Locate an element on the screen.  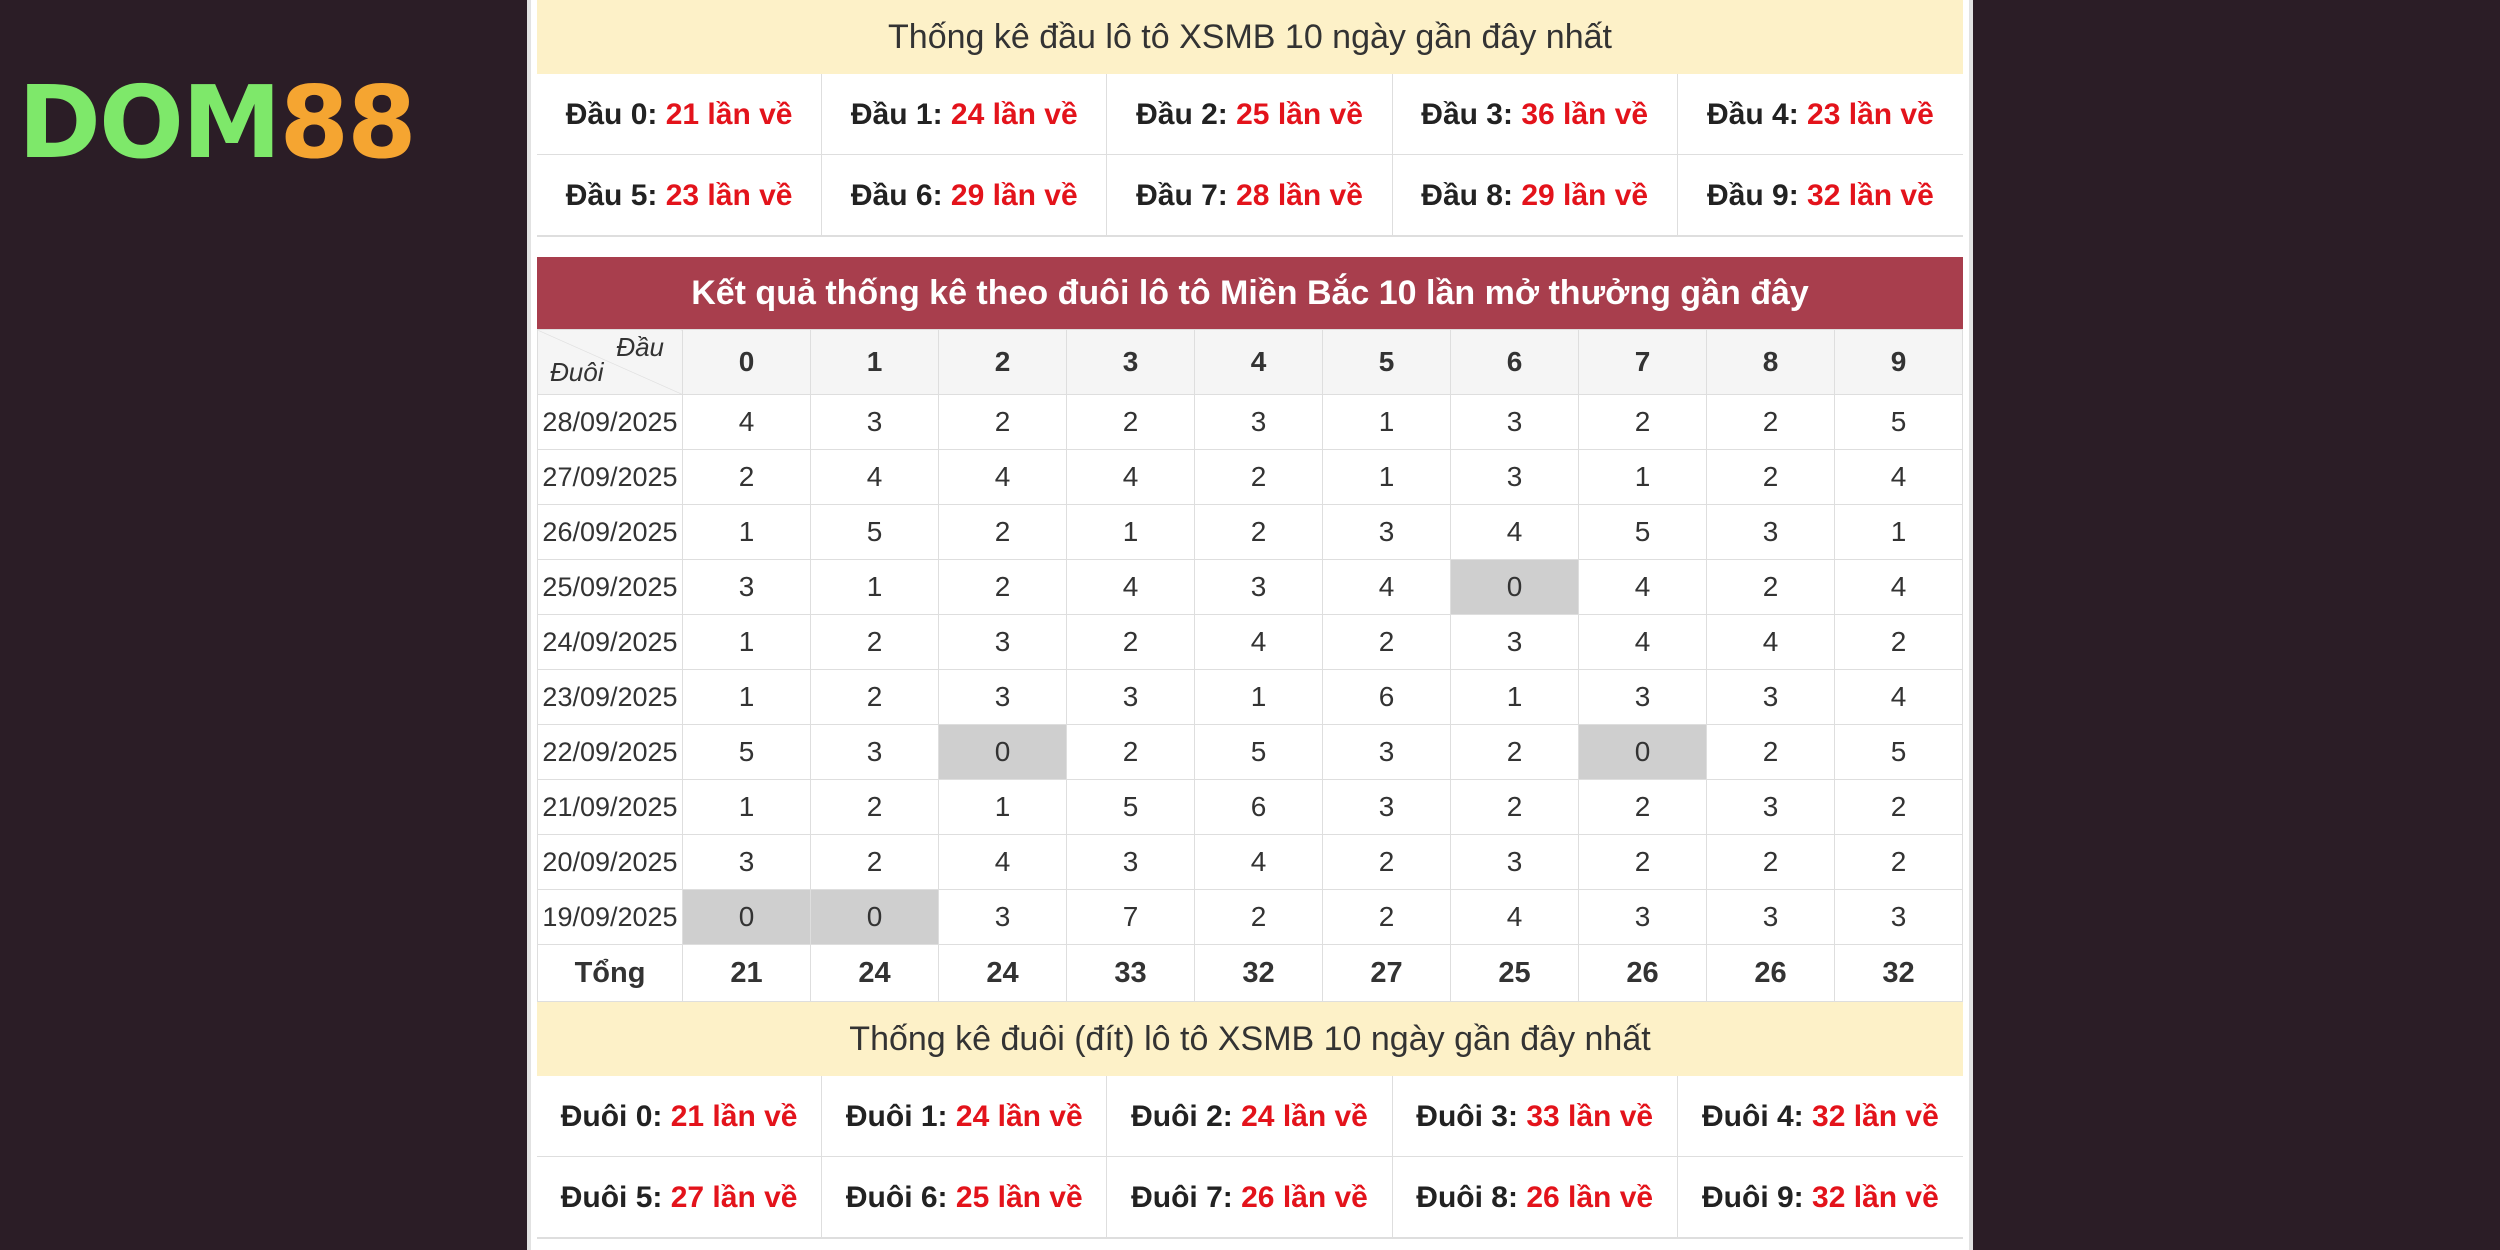
dau-stat-8: Đầu 8: 29 lần về is located at coordinates (1535, 195).